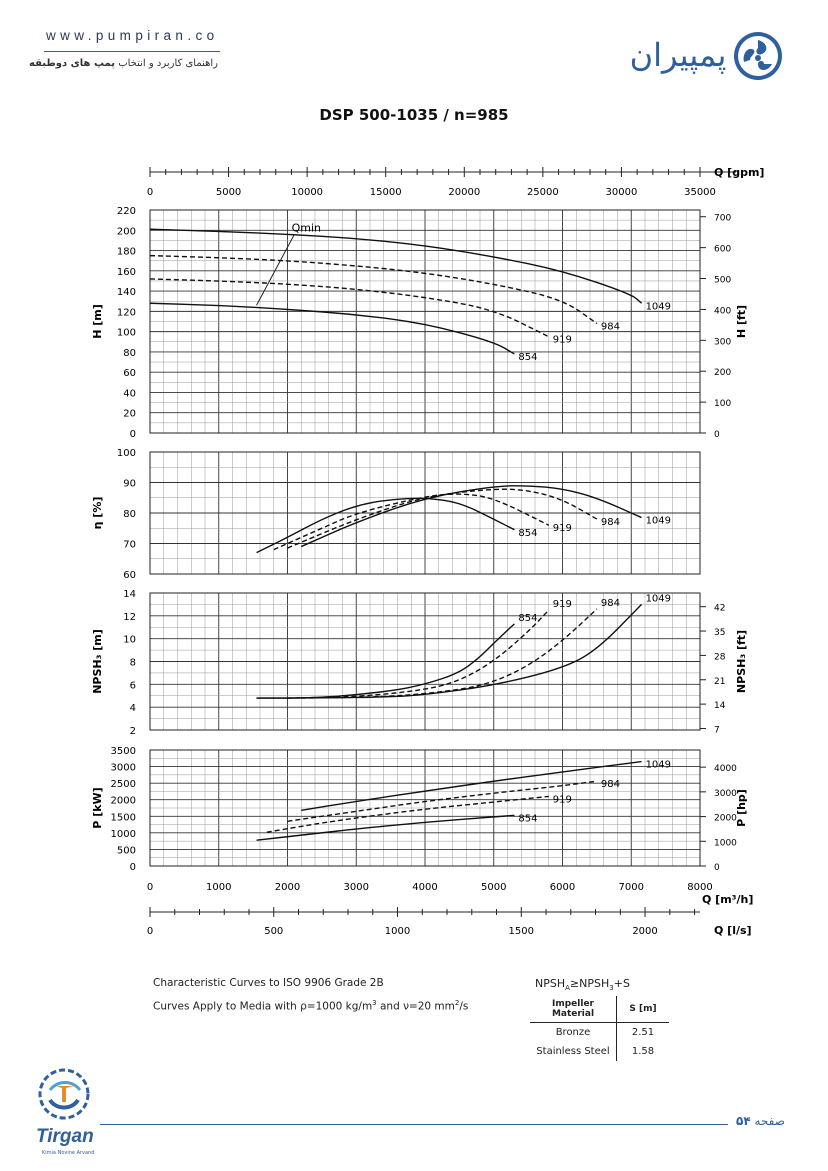 This screenshot has height=1171, width=828. I want to click on right-tick-label: 2000, so click(725, 819).